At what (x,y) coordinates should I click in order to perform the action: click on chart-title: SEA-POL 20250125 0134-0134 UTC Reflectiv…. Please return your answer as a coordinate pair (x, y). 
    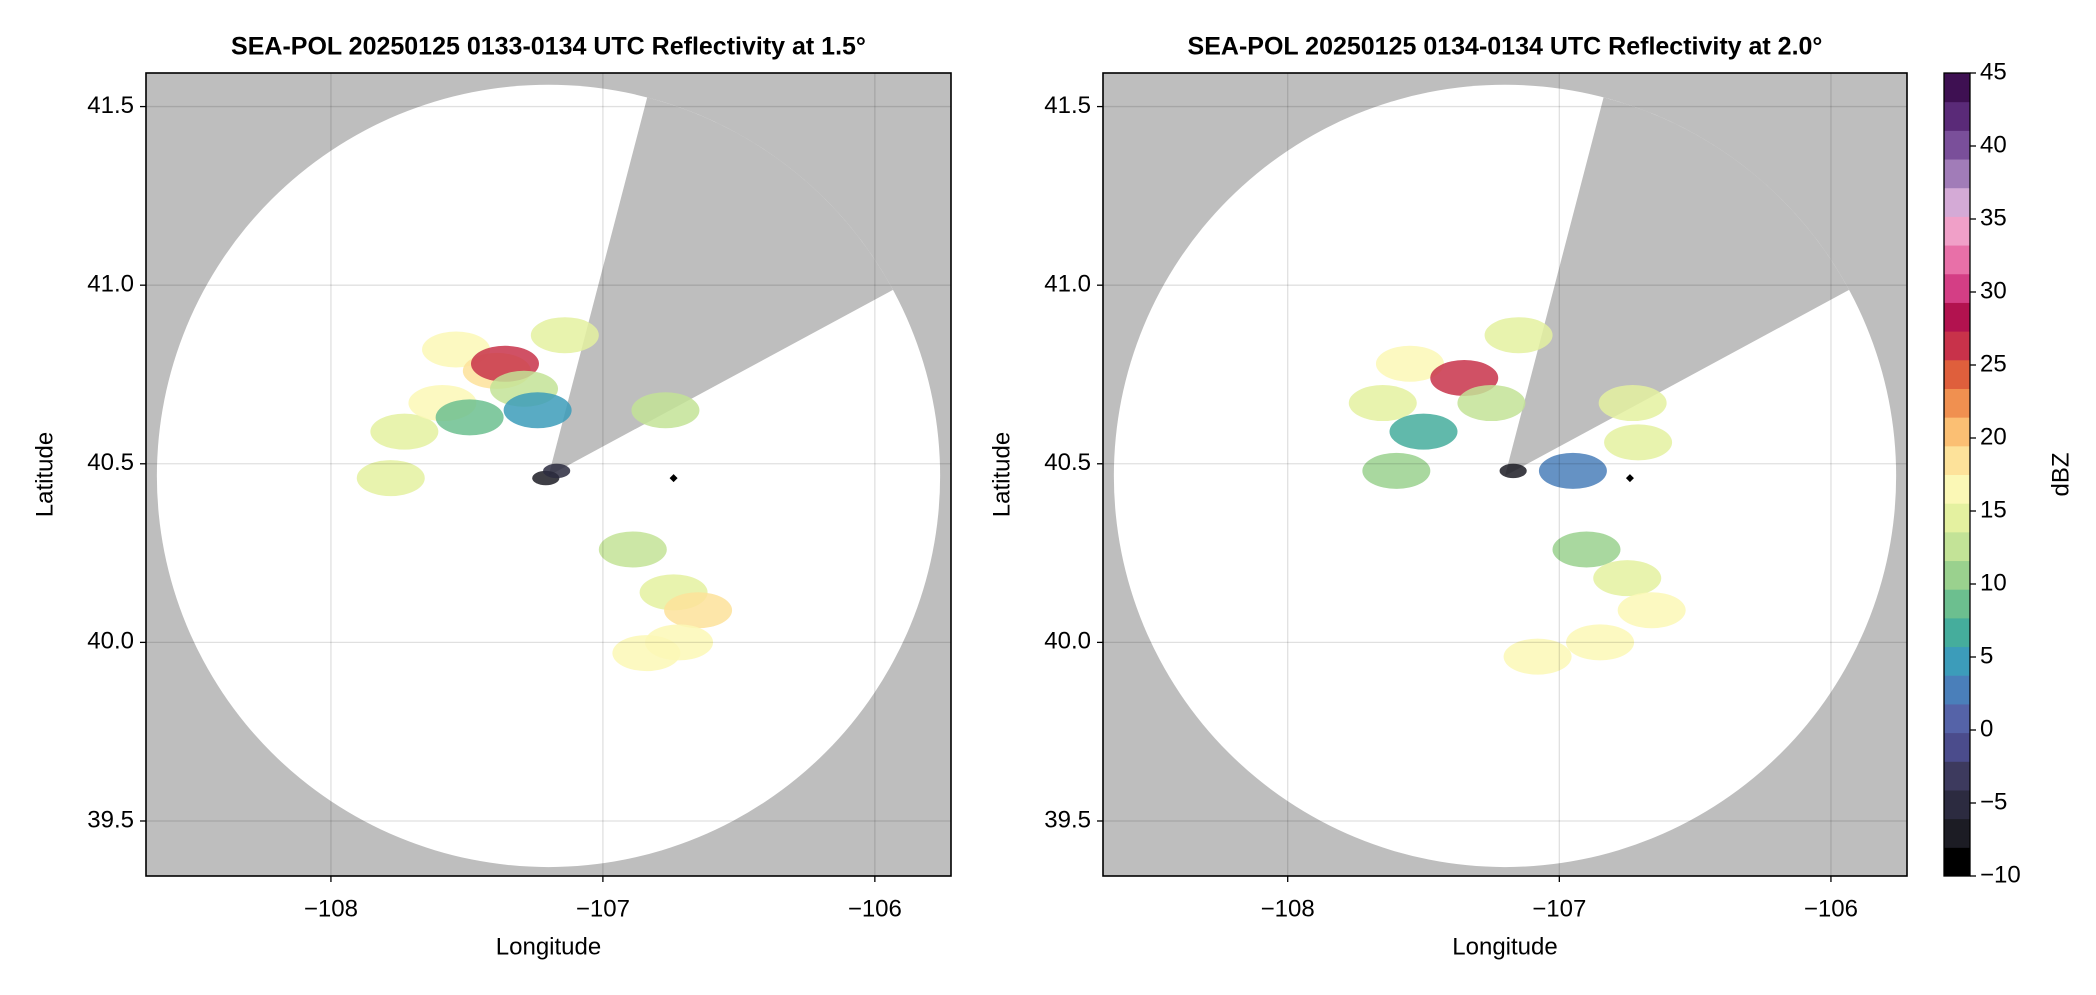
    Looking at the image, I should click on (1505, 47).